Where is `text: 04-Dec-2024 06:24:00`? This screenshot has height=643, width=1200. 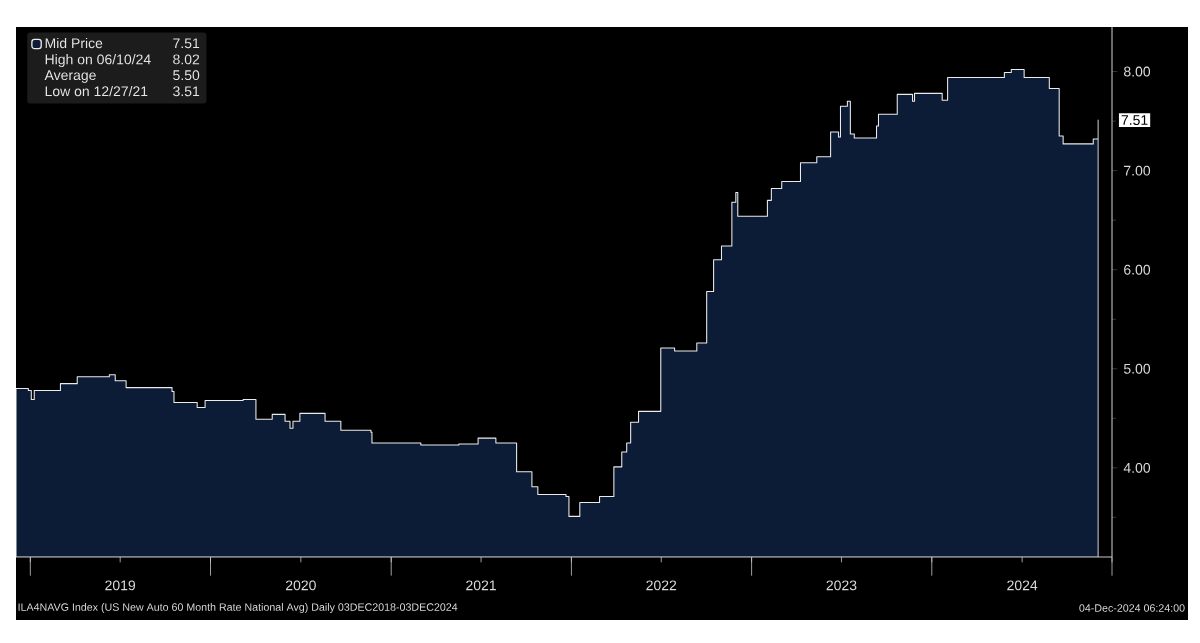 text: 04-Dec-2024 06:24:00 is located at coordinates (1132, 608).